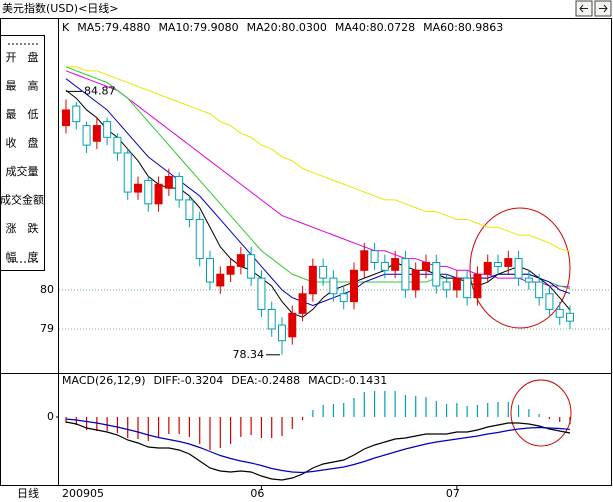 The width and height of the screenshot is (613, 502). What do you see at coordinates (22, 228) in the screenshot?
I see `info-label: 涨 跌` at bounding box center [22, 228].